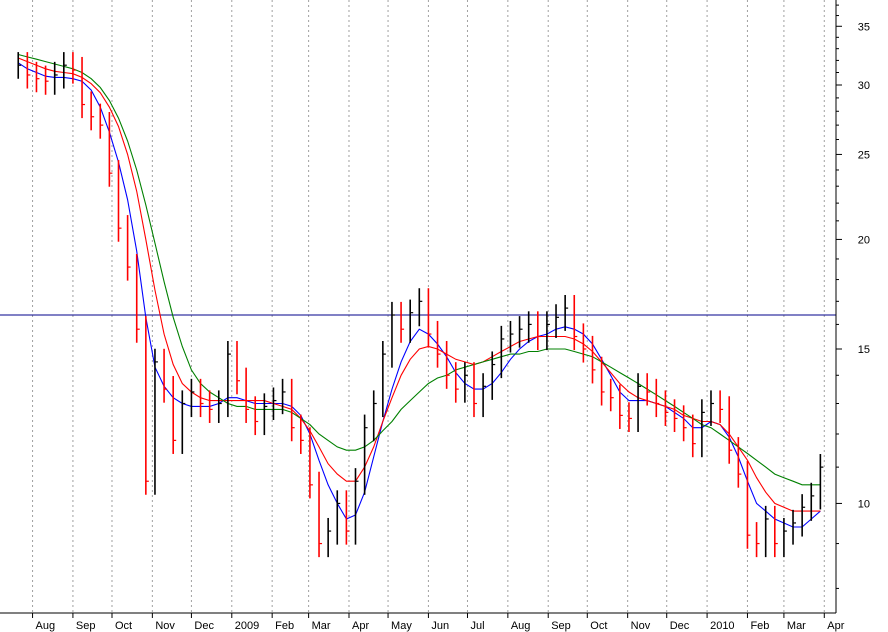 Image resolution: width=888 pixels, height=632 pixels. I want to click on y-tick-label: 20, so click(864, 240).